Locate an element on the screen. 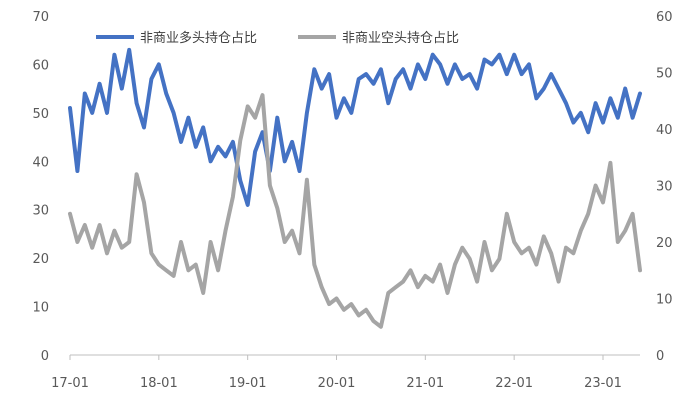  y-left-tick-label: 50 is located at coordinates (40, 114).